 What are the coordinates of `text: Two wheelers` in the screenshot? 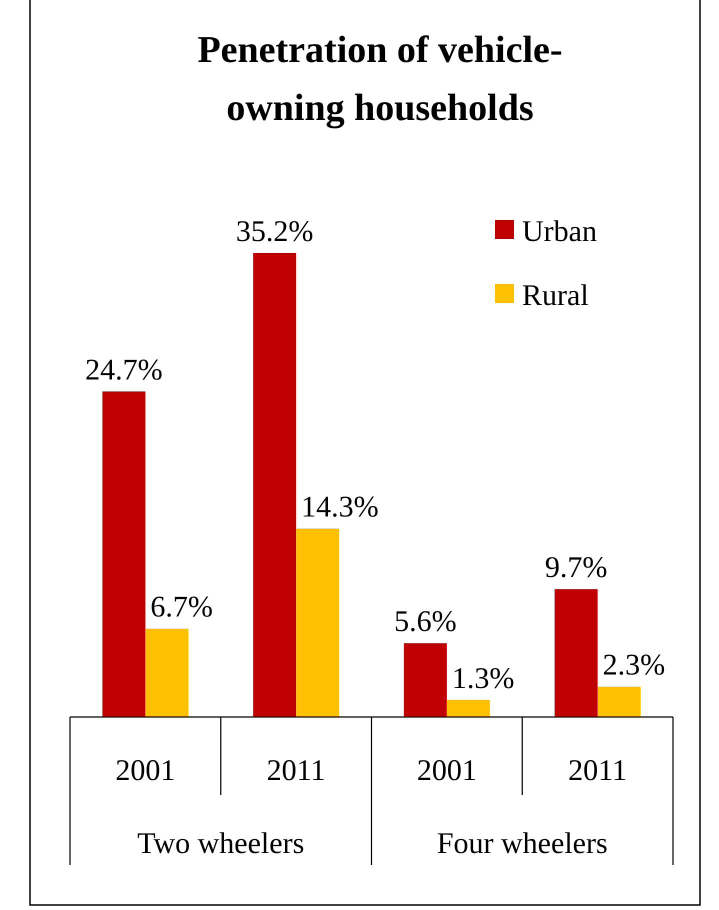 It's located at (220, 843).